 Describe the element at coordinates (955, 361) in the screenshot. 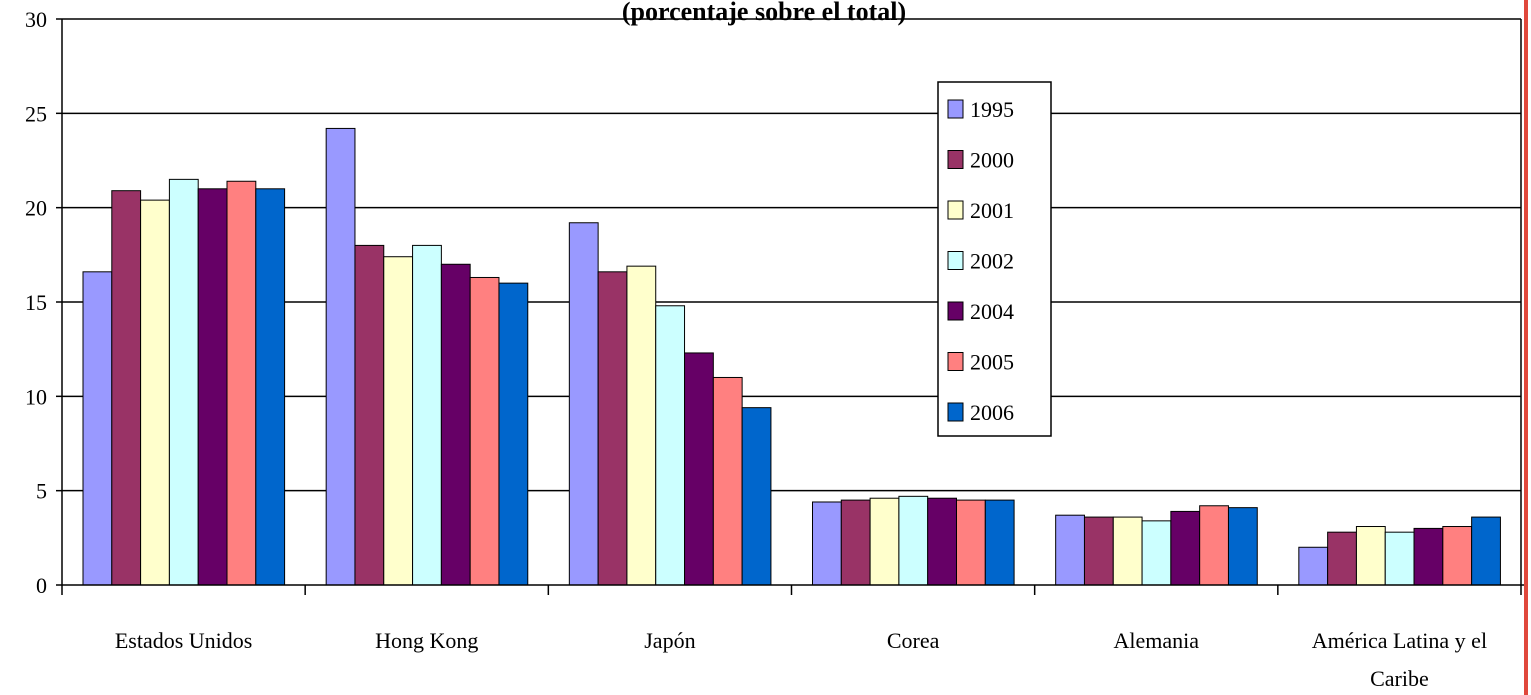

I see `legend-swatch-2005` at that location.